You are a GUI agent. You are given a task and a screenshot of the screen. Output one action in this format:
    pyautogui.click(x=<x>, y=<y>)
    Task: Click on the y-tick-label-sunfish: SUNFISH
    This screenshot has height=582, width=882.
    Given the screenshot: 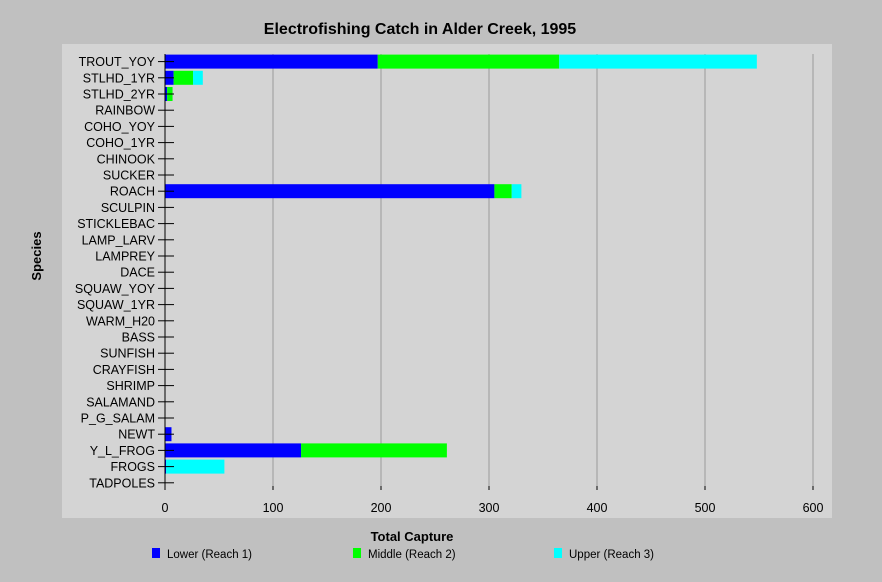 What is the action you would take?
    pyautogui.click(x=127, y=354)
    